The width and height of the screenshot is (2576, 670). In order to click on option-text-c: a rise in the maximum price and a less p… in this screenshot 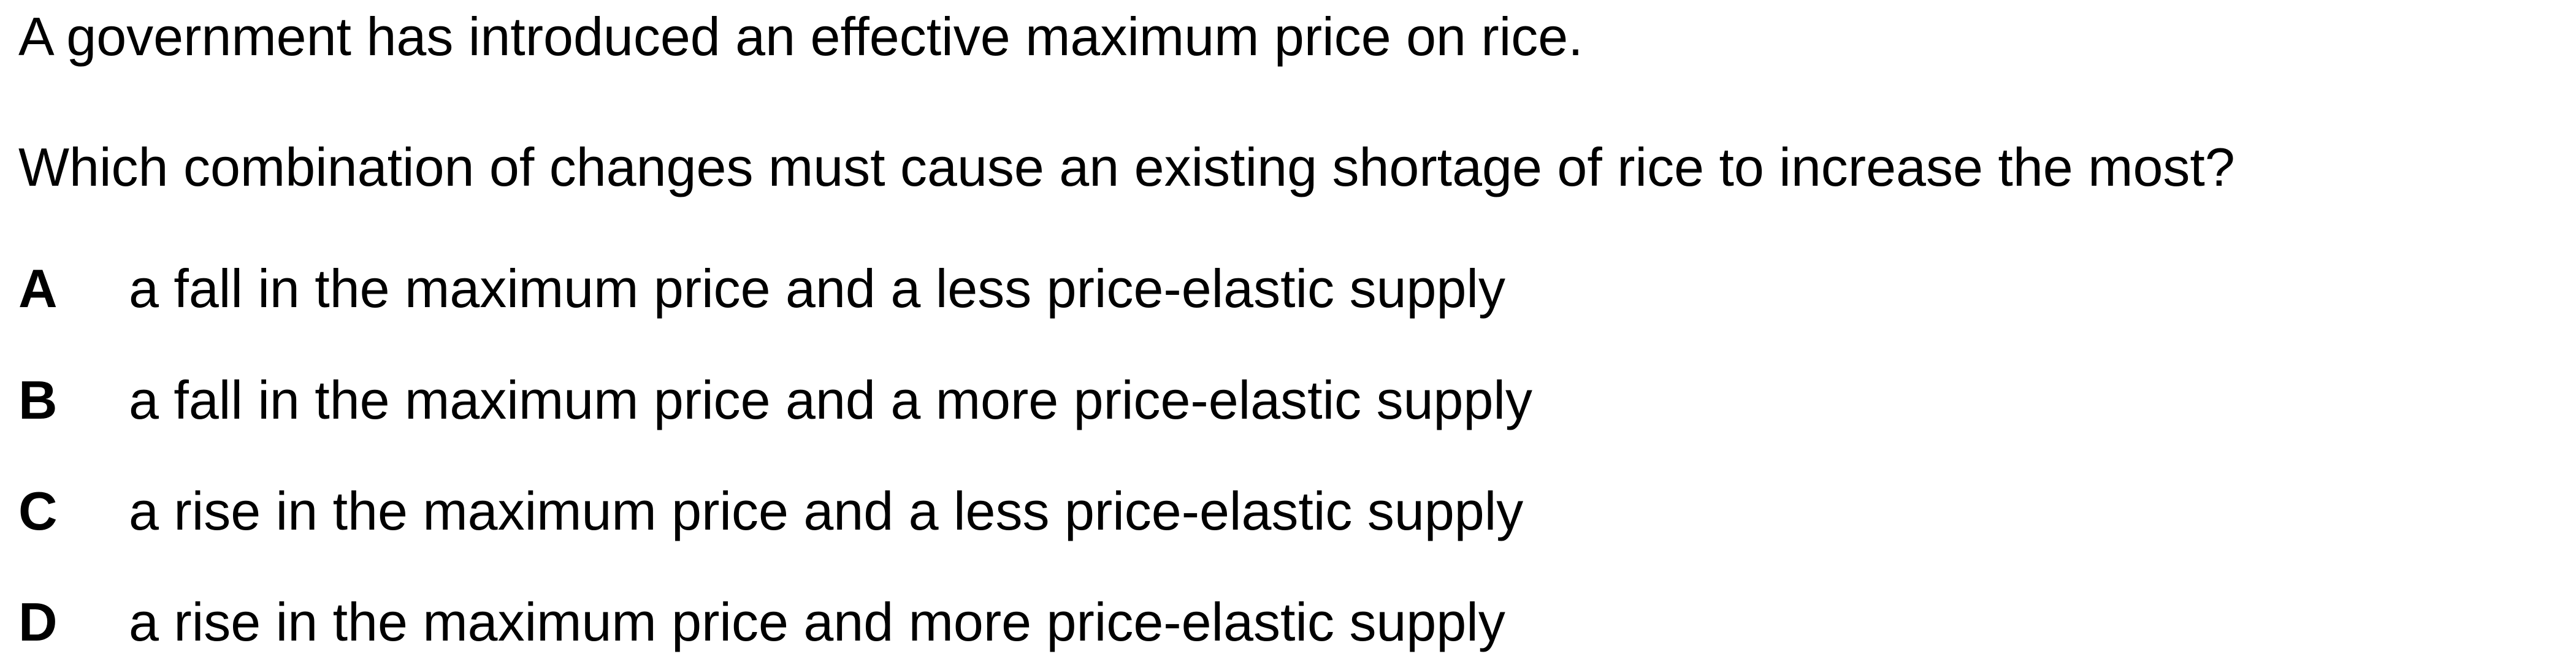, I will do `click(826, 511)`.